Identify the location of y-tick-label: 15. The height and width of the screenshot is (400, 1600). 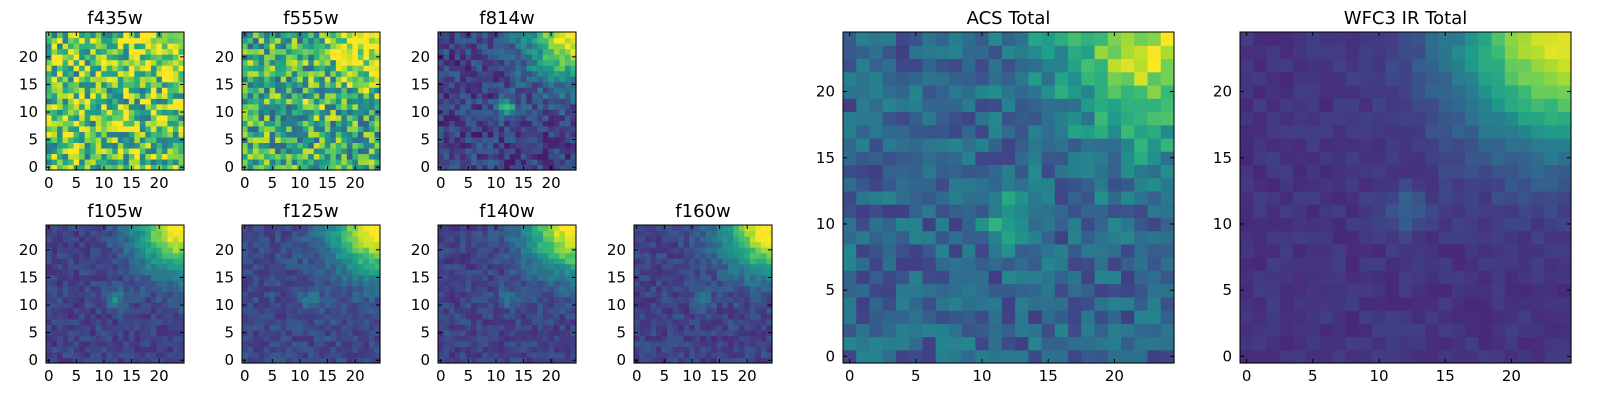
(420, 84).